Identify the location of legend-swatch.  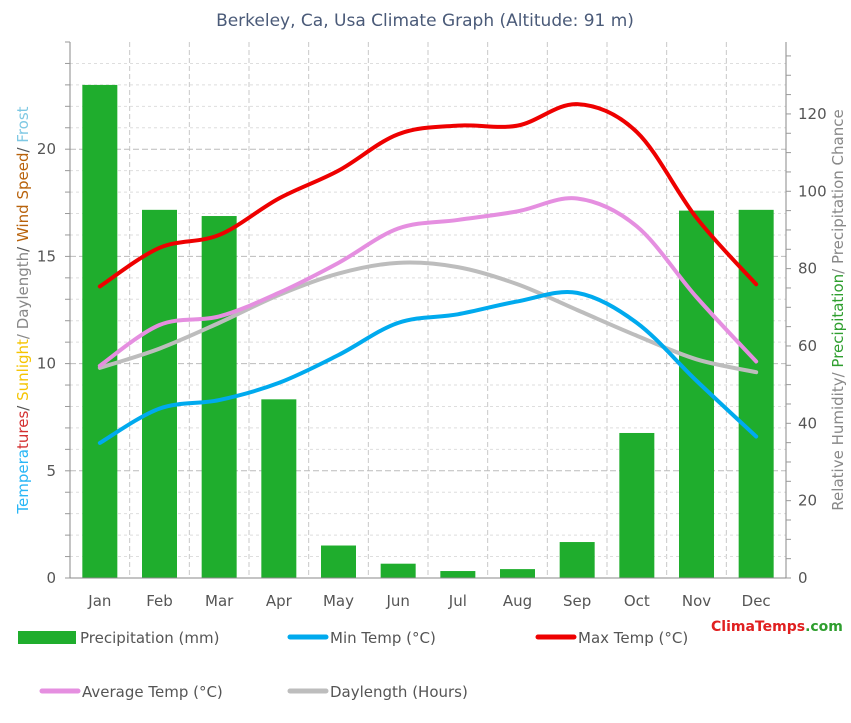
(47, 637).